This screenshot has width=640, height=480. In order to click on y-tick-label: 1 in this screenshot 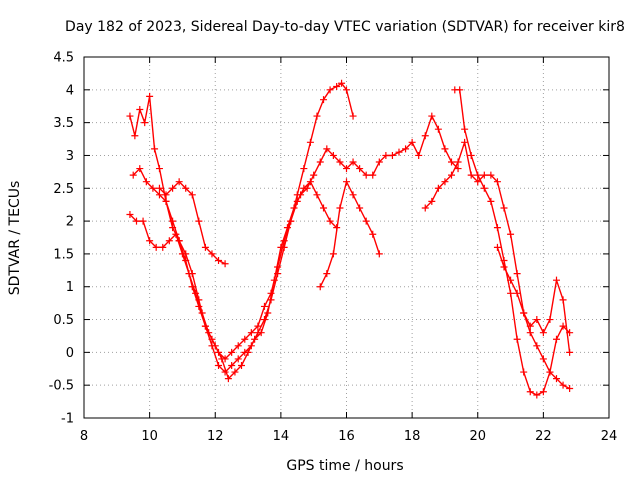, I will do `click(70, 287)`.